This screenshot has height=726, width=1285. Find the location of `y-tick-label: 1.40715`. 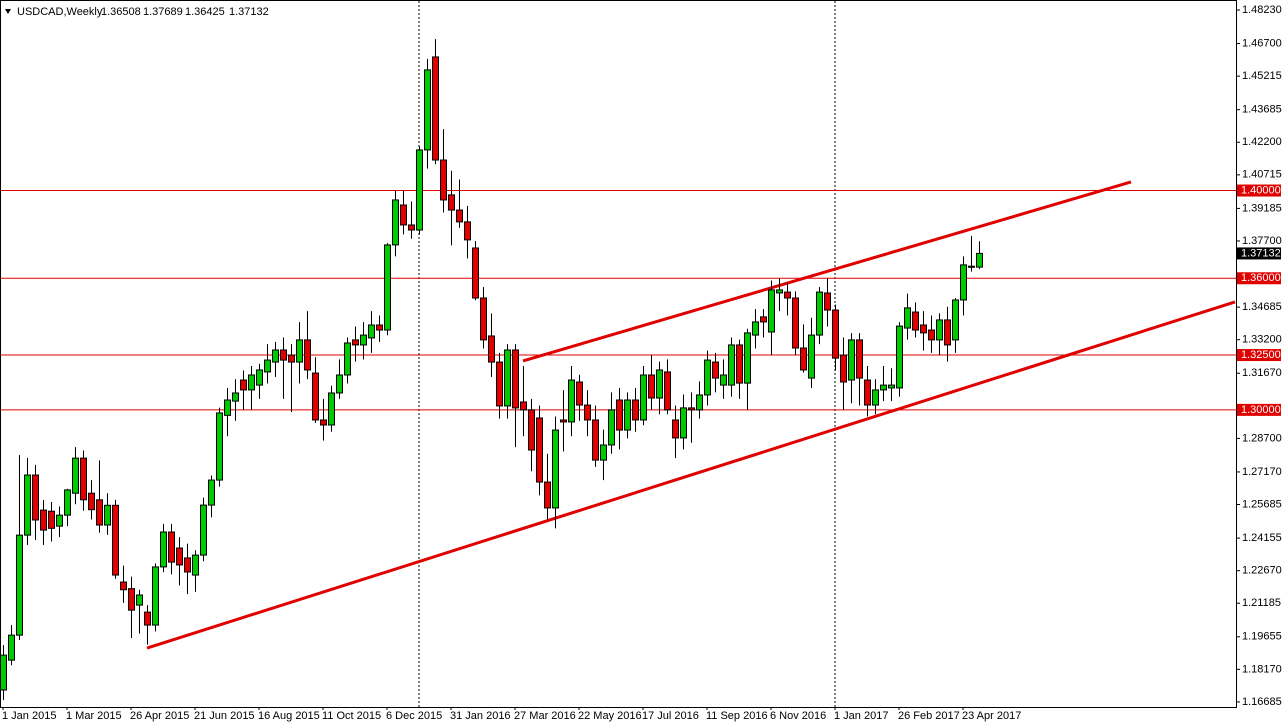

y-tick-label: 1.40715 is located at coordinates (1262, 175).